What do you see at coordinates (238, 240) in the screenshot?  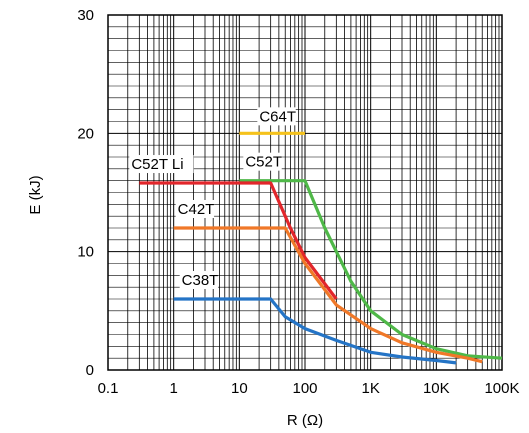 I see `series-line-c52t-li` at bounding box center [238, 240].